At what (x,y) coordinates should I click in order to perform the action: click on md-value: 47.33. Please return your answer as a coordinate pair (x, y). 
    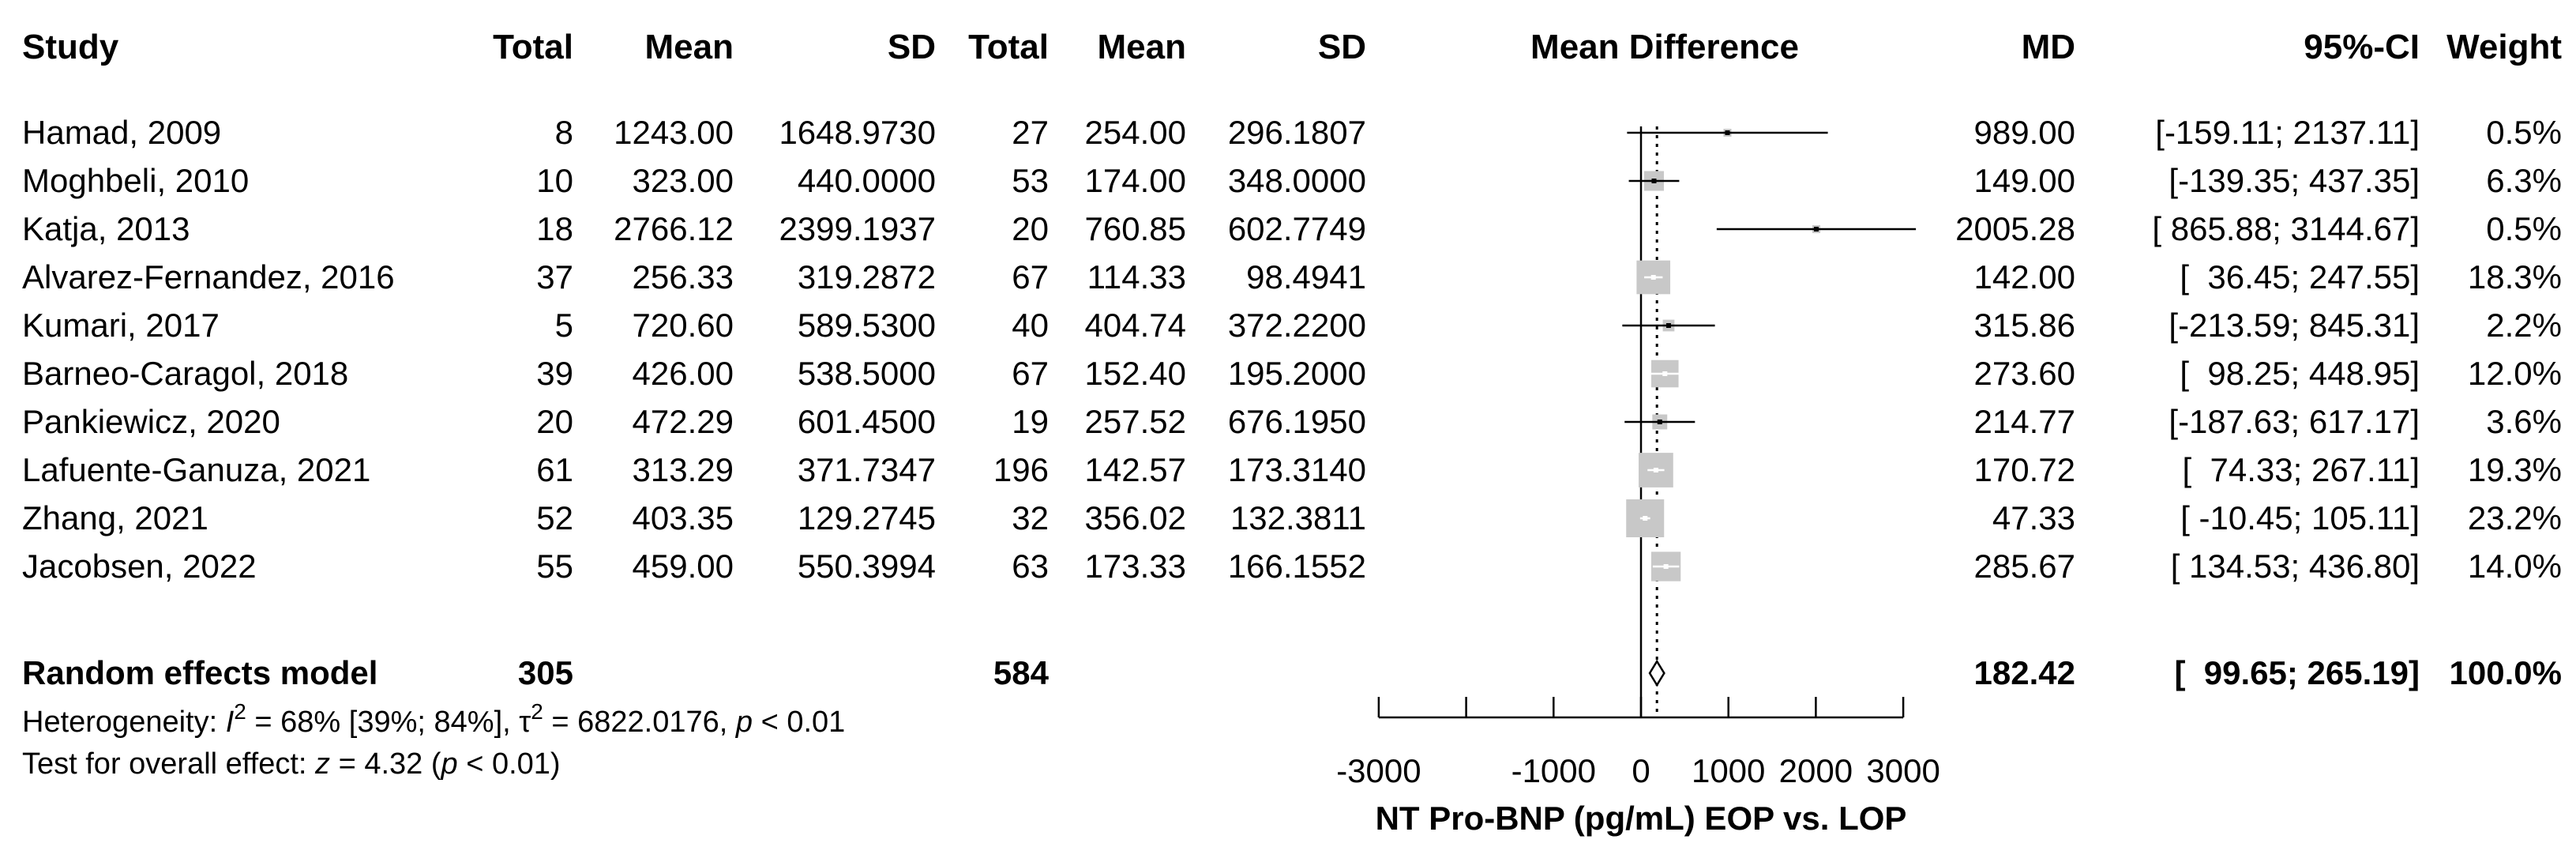
    Looking at the image, I should click on (2033, 517).